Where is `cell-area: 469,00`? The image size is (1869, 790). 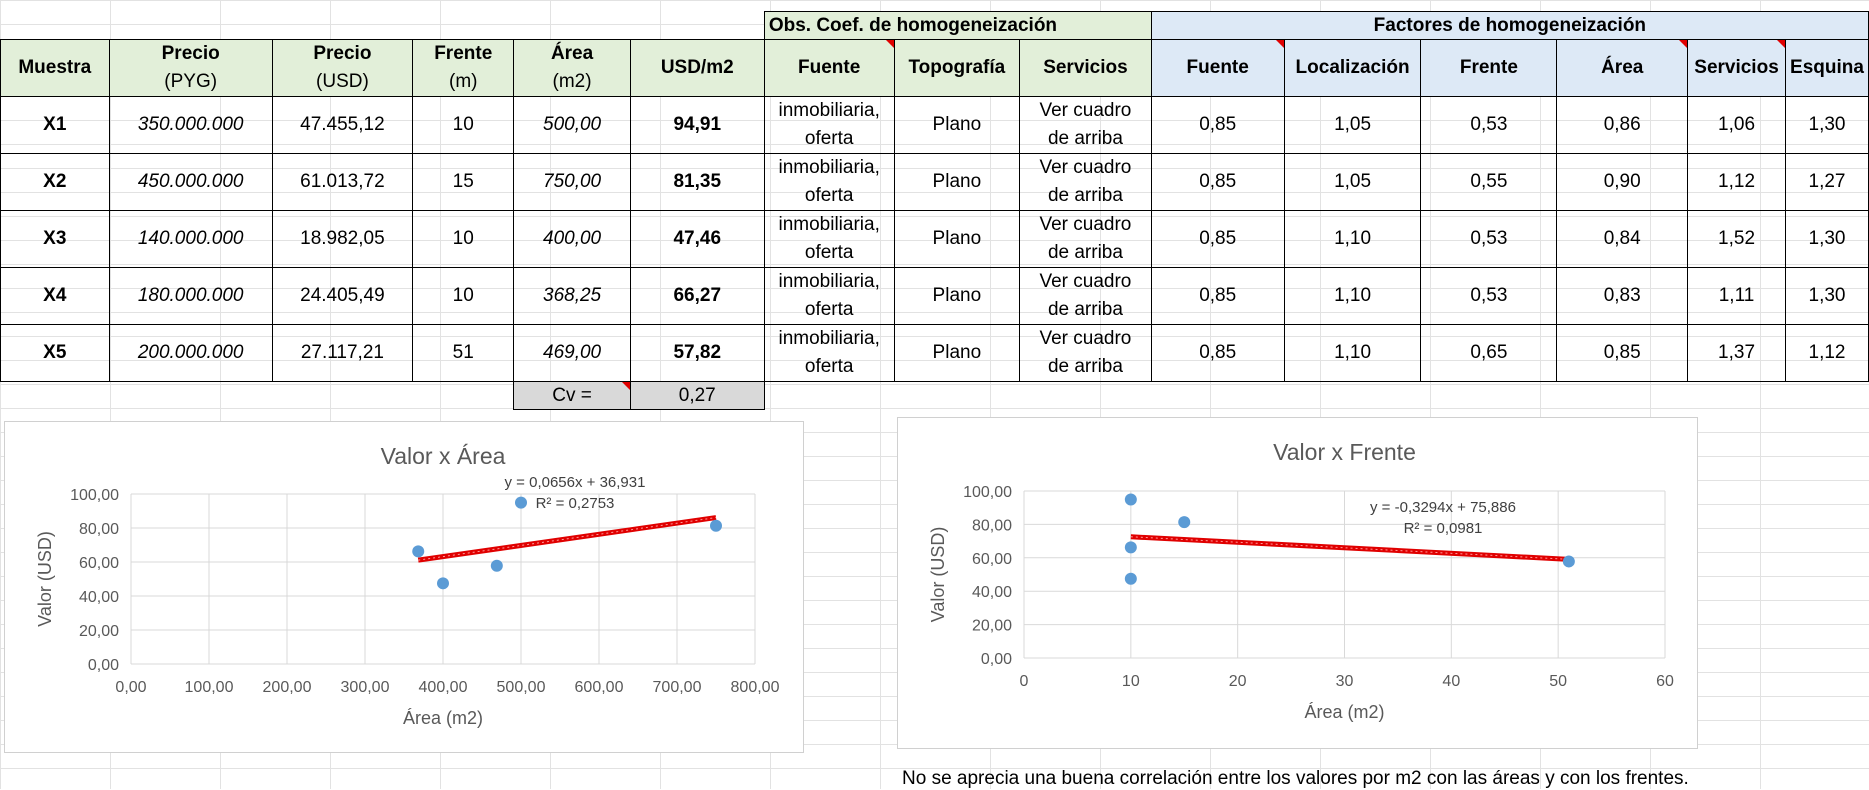 cell-area: 469,00 is located at coordinates (572, 353).